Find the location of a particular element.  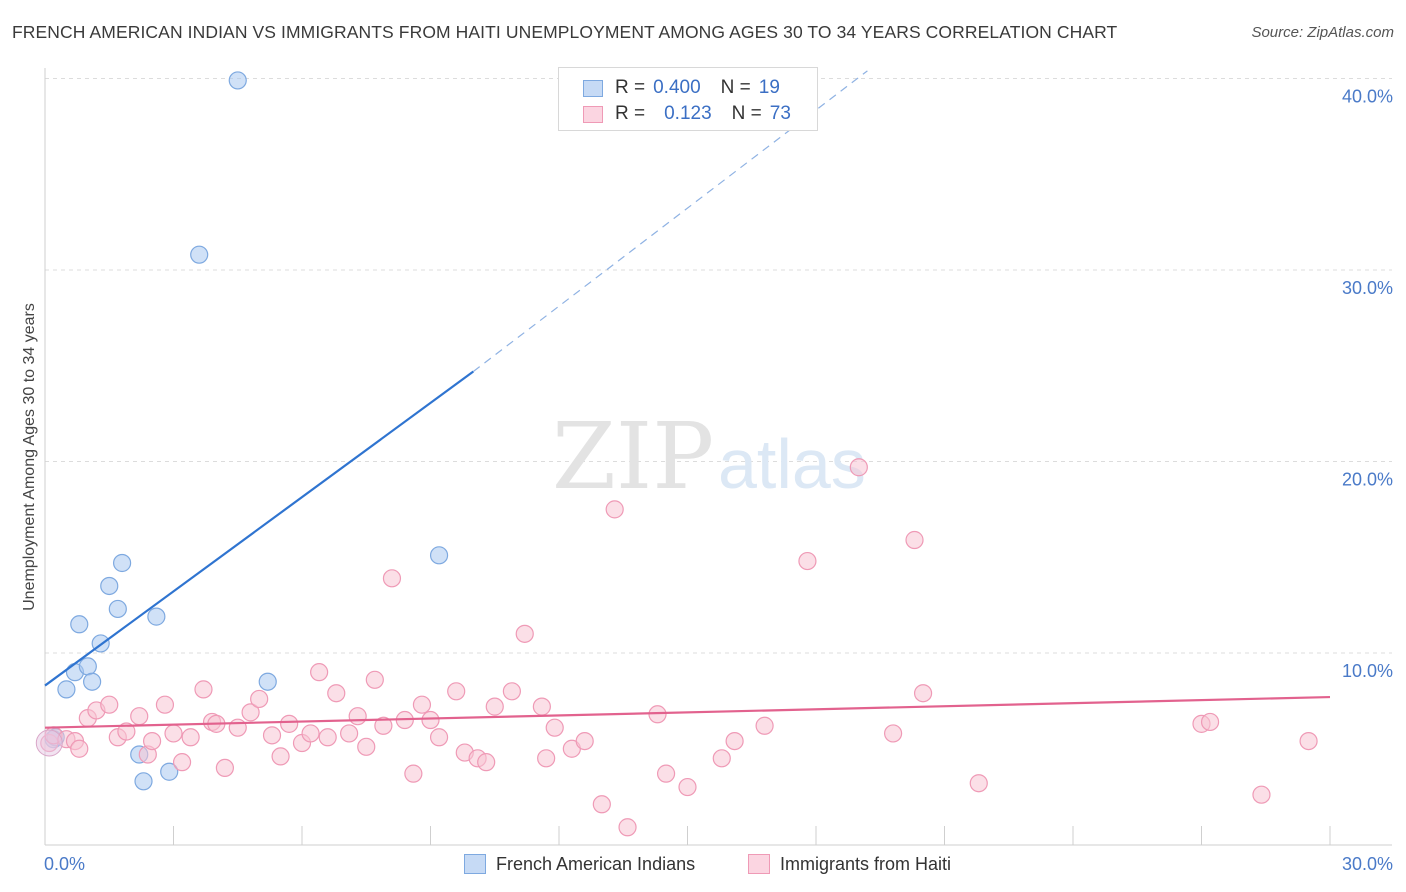

point-cluster is located at coordinates (49, 743).